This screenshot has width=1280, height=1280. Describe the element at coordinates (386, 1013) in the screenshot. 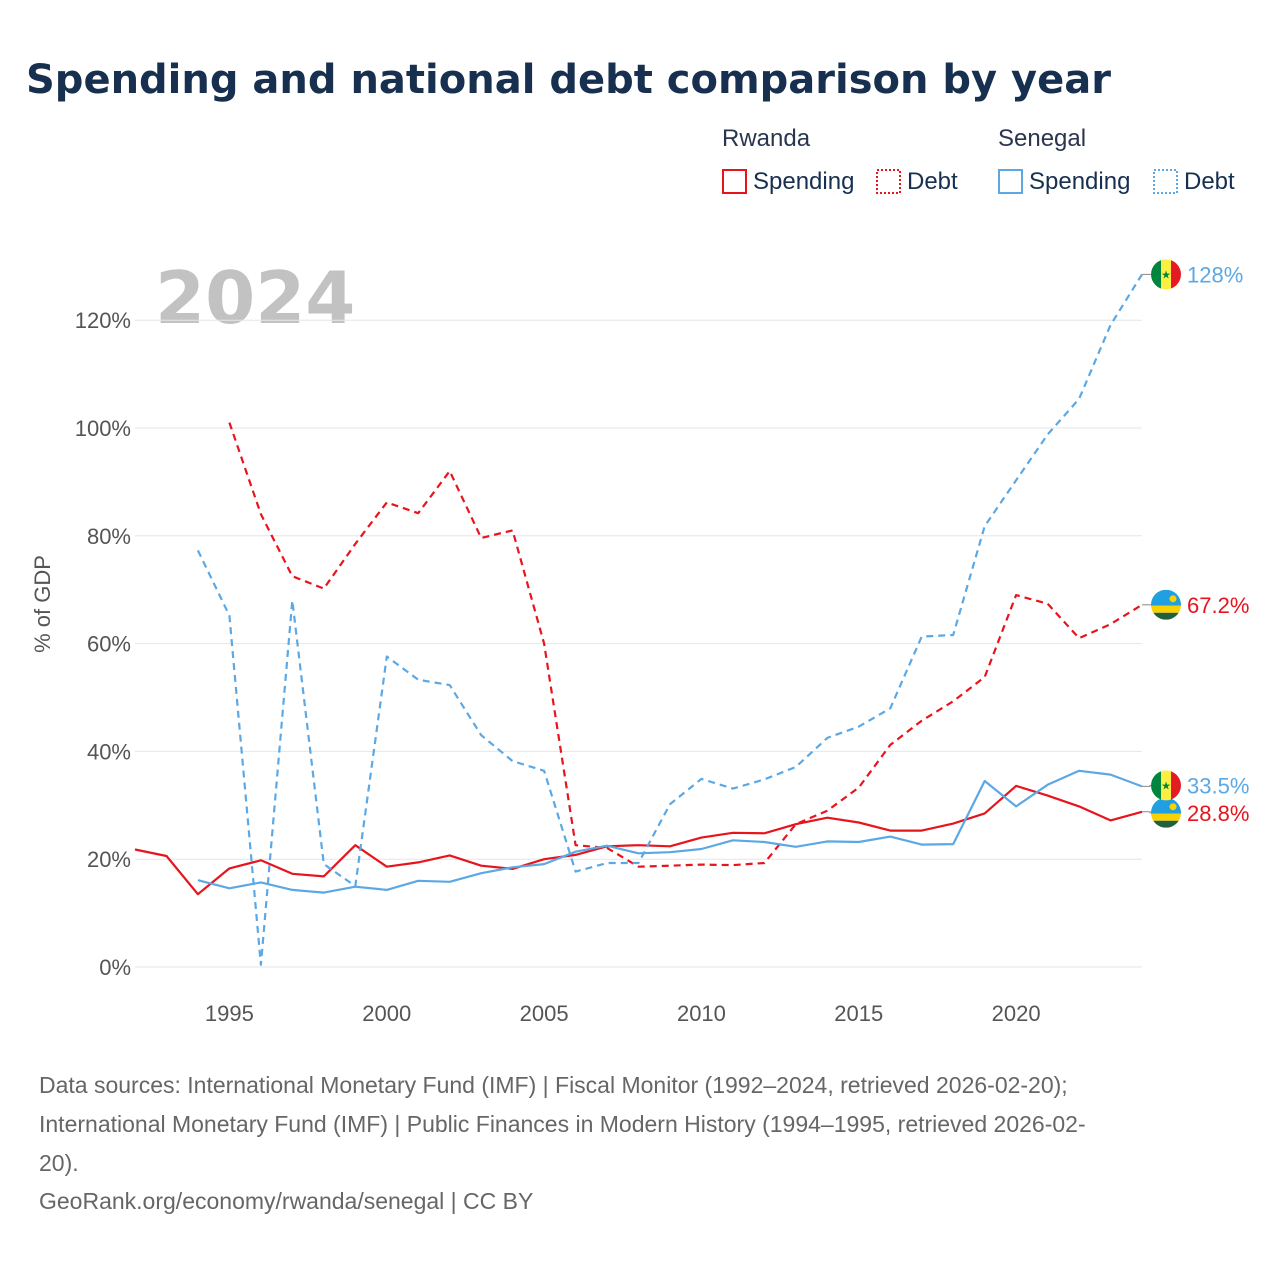

I see `x-tick-label: 2000` at that location.